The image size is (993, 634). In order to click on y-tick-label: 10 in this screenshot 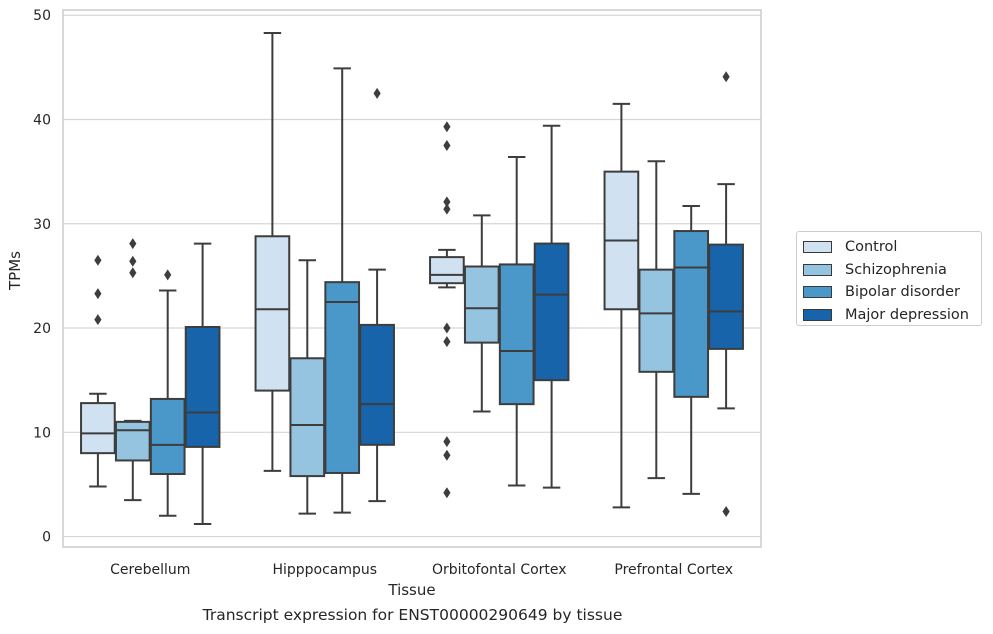, I will do `click(42, 433)`.